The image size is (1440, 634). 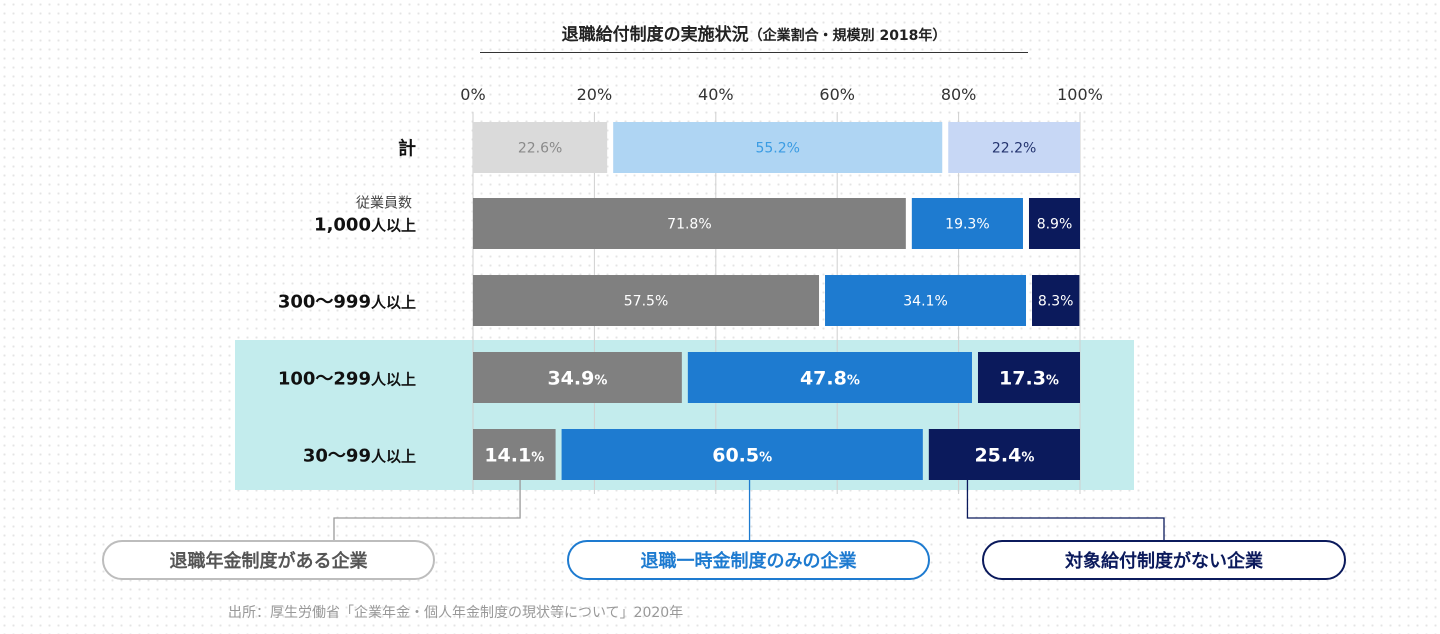 I want to click on chart-title: 退職給付制度の実施状況（企業割合・規模別 2018年）, so click(x=754, y=36).